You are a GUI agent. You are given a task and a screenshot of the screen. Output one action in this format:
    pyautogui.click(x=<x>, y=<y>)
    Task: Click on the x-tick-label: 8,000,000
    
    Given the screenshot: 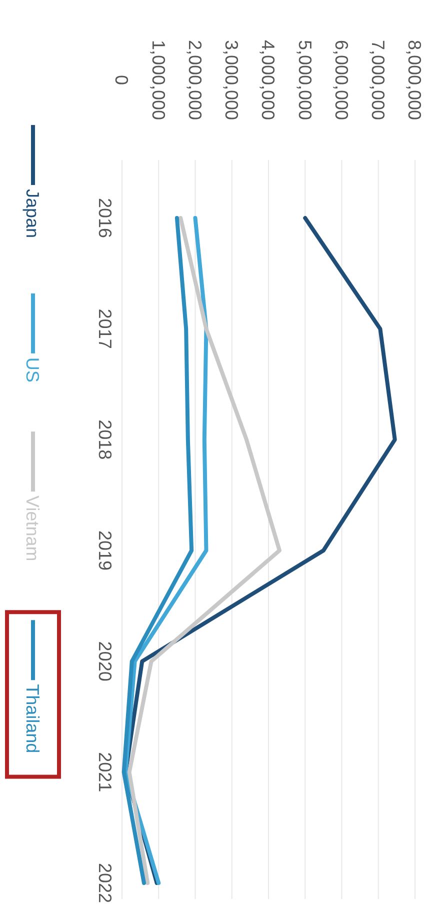 What is the action you would take?
    pyautogui.click(x=414, y=80)
    